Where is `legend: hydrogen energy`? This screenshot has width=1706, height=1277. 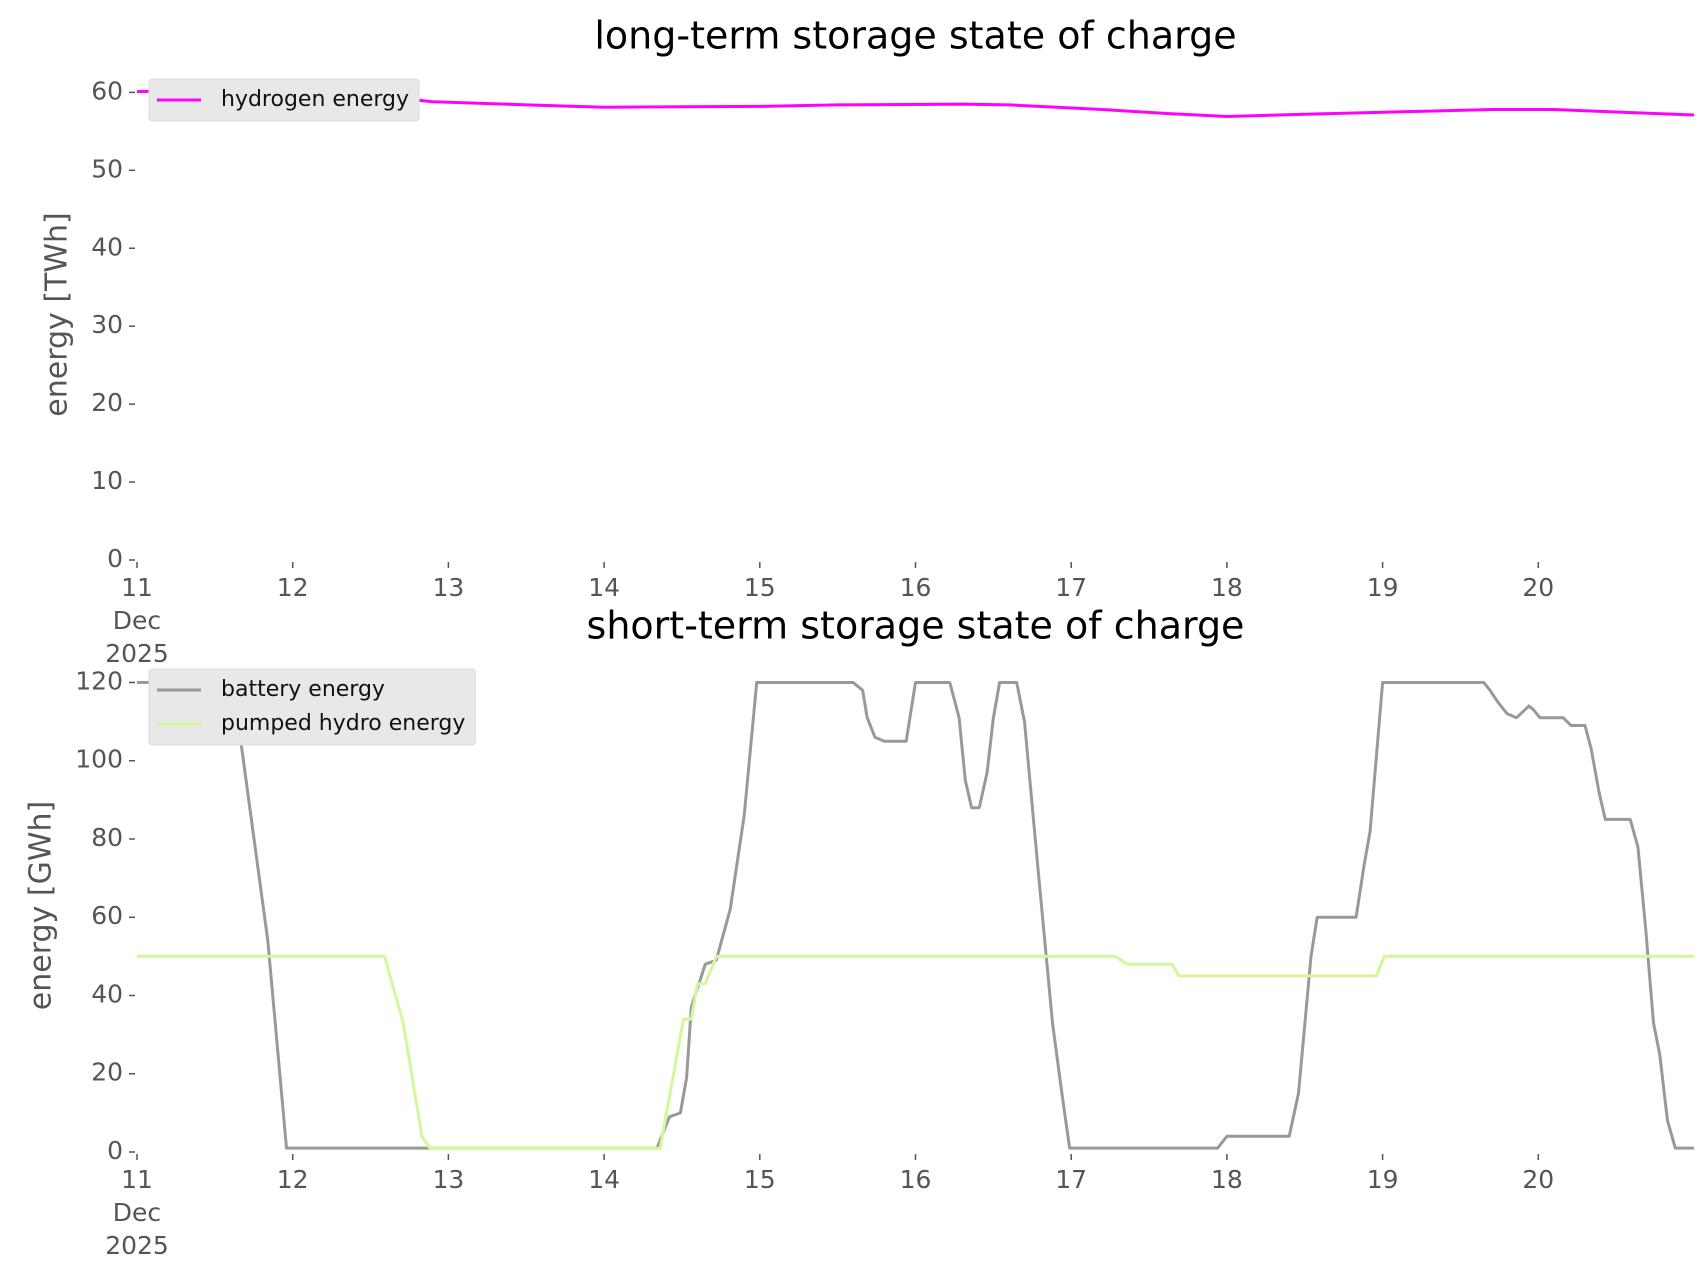
legend: hydrogen energy is located at coordinates (284, 100).